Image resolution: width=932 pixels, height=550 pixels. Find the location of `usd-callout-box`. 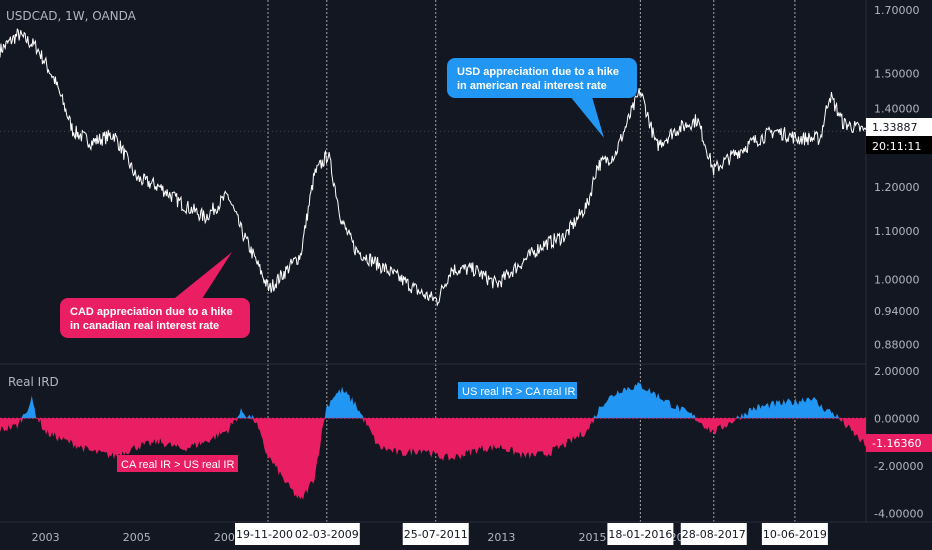

usd-callout-box is located at coordinates (542, 78).